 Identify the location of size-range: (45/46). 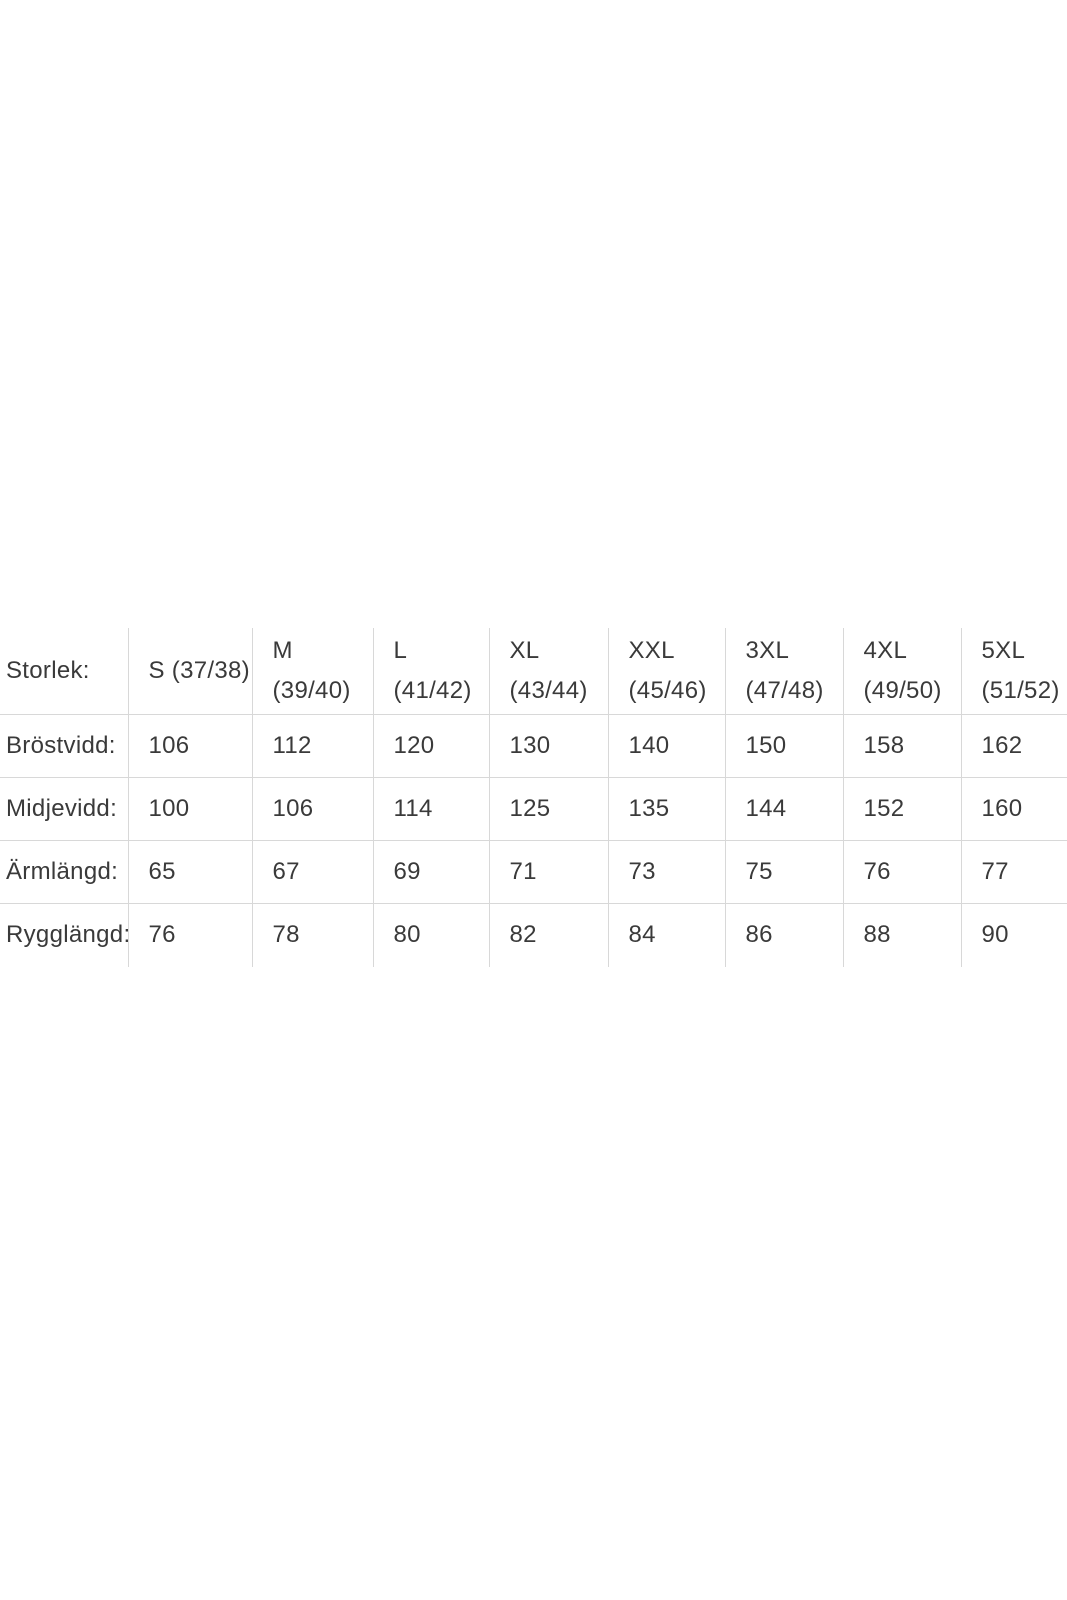
(667, 690).